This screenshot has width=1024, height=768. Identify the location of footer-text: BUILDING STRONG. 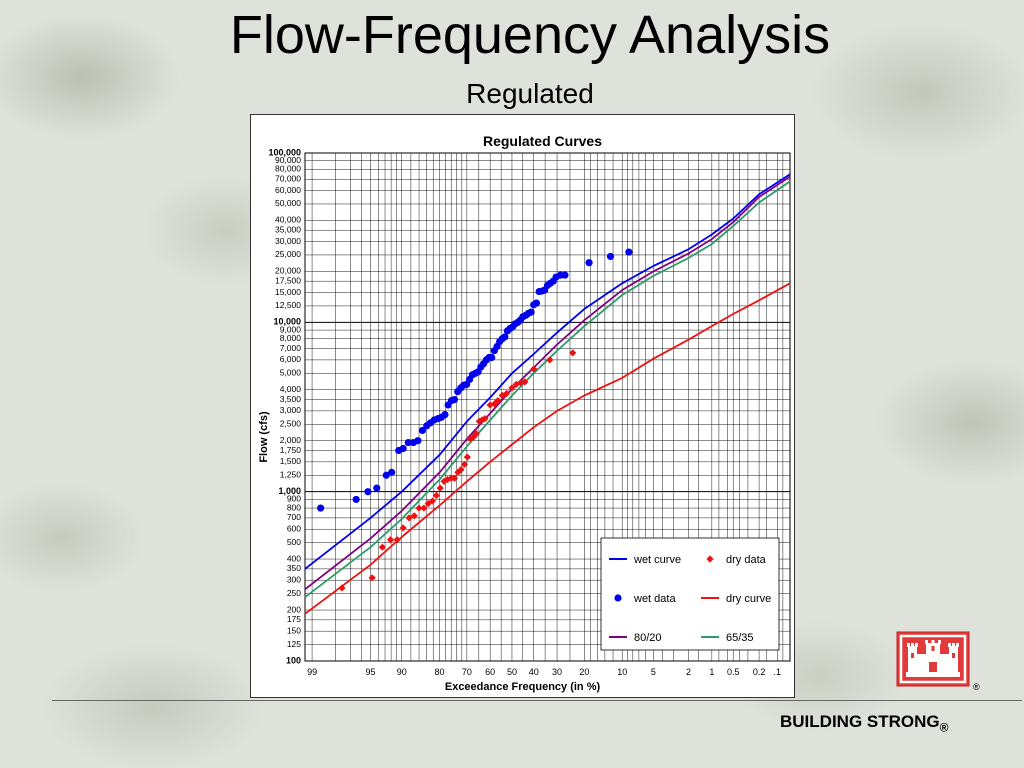
(860, 721).